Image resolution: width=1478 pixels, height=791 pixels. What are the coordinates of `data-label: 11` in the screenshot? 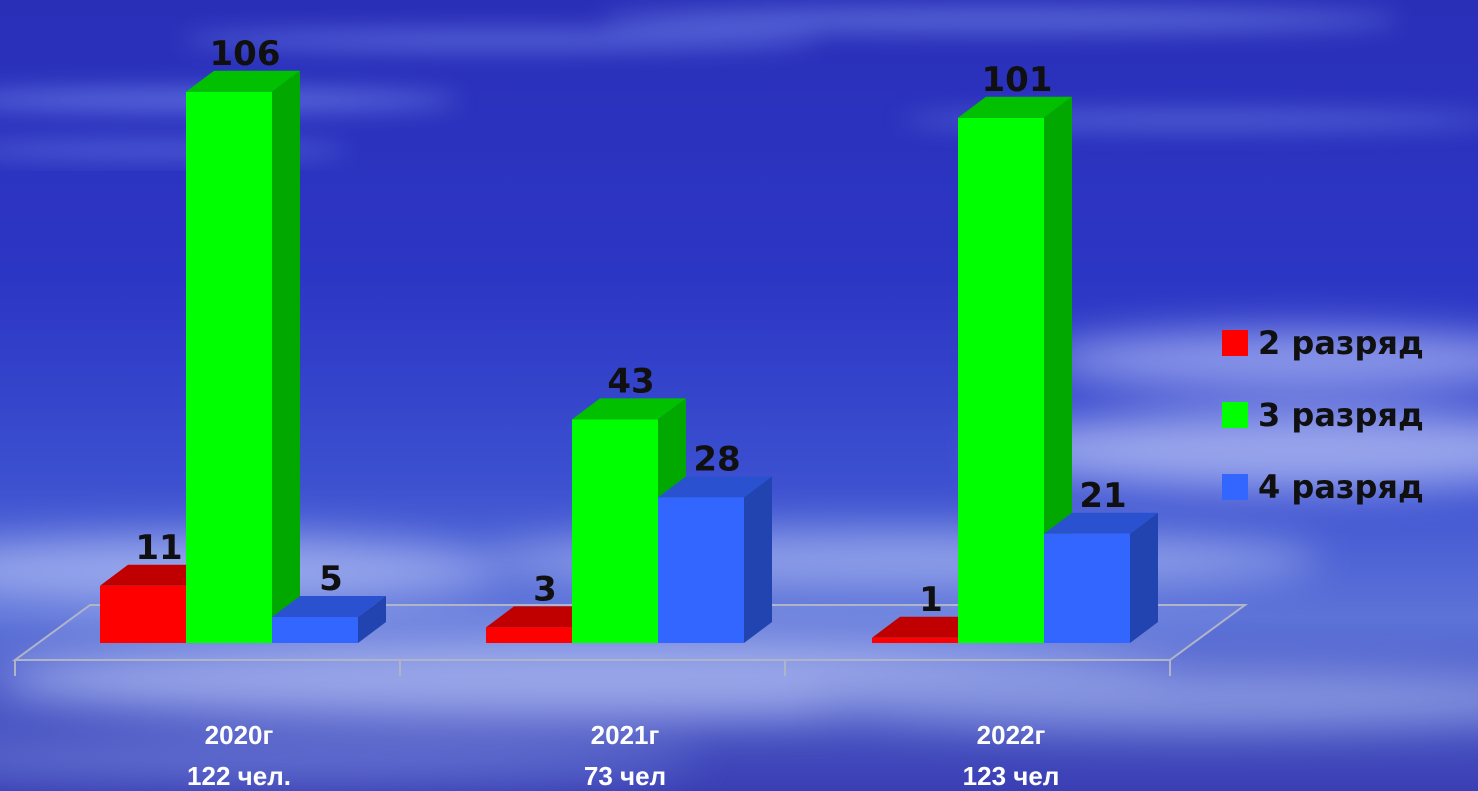 It's located at (158, 548).